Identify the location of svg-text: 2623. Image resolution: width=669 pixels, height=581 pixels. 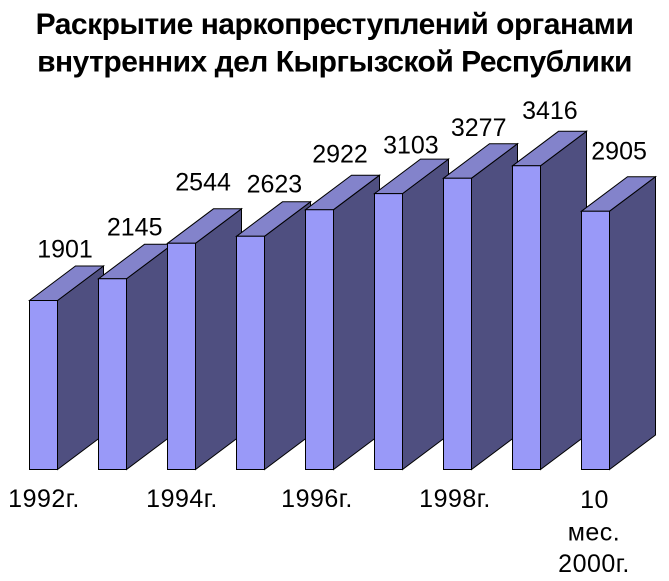
(275, 184).